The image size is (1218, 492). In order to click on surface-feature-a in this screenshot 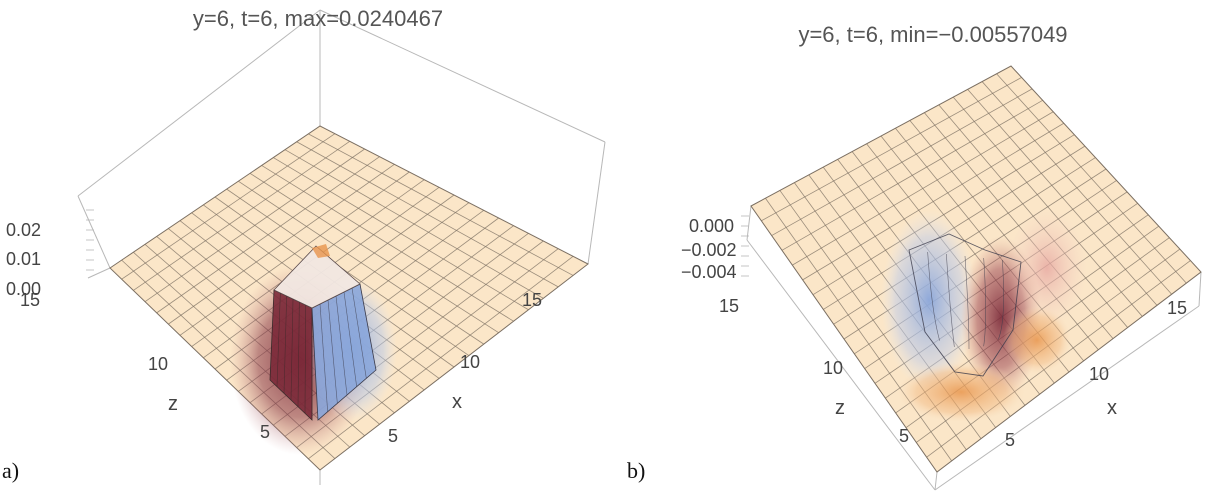, I will do `click(313, 349)`.